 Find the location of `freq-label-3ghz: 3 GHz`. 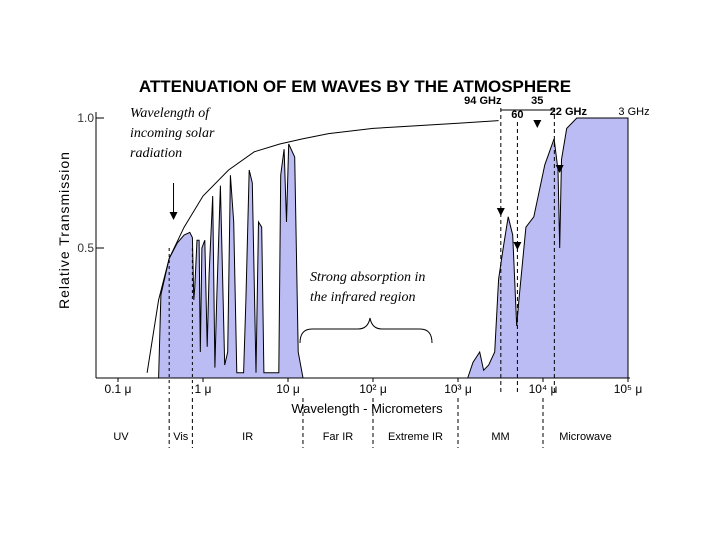

freq-label-3ghz: 3 GHz is located at coordinates (633, 112).